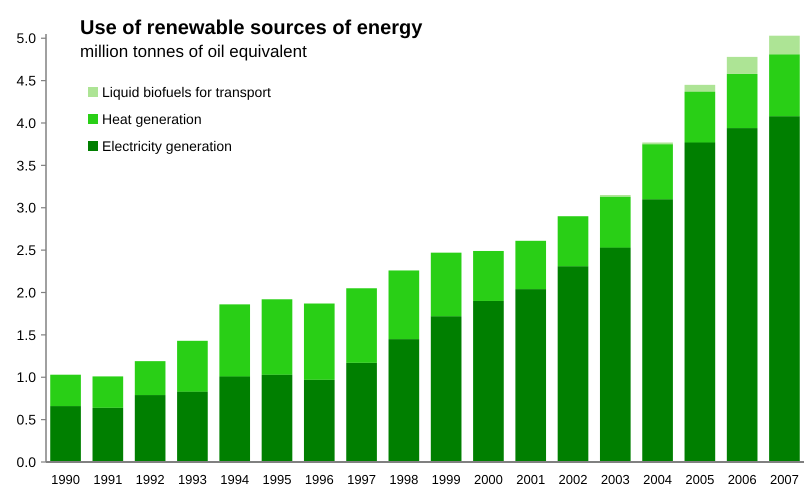 This screenshot has height=492, width=812. Describe the element at coordinates (742, 479) in the screenshot. I see `x-tick-label: 2006` at that location.